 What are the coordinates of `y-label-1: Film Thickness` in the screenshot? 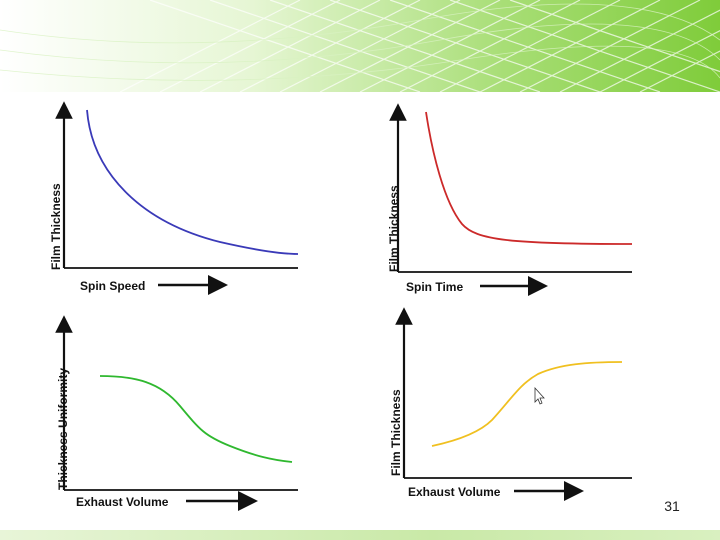 It's located at (56, 226).